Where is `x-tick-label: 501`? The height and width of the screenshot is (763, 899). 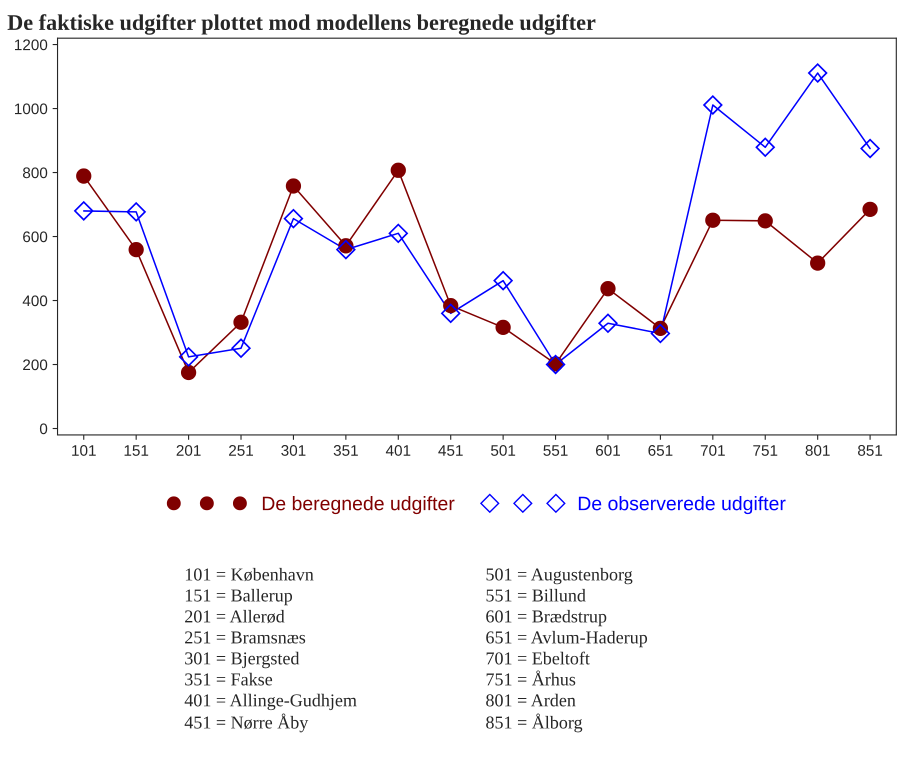
x-tick-label: 501 is located at coordinates (503, 450).